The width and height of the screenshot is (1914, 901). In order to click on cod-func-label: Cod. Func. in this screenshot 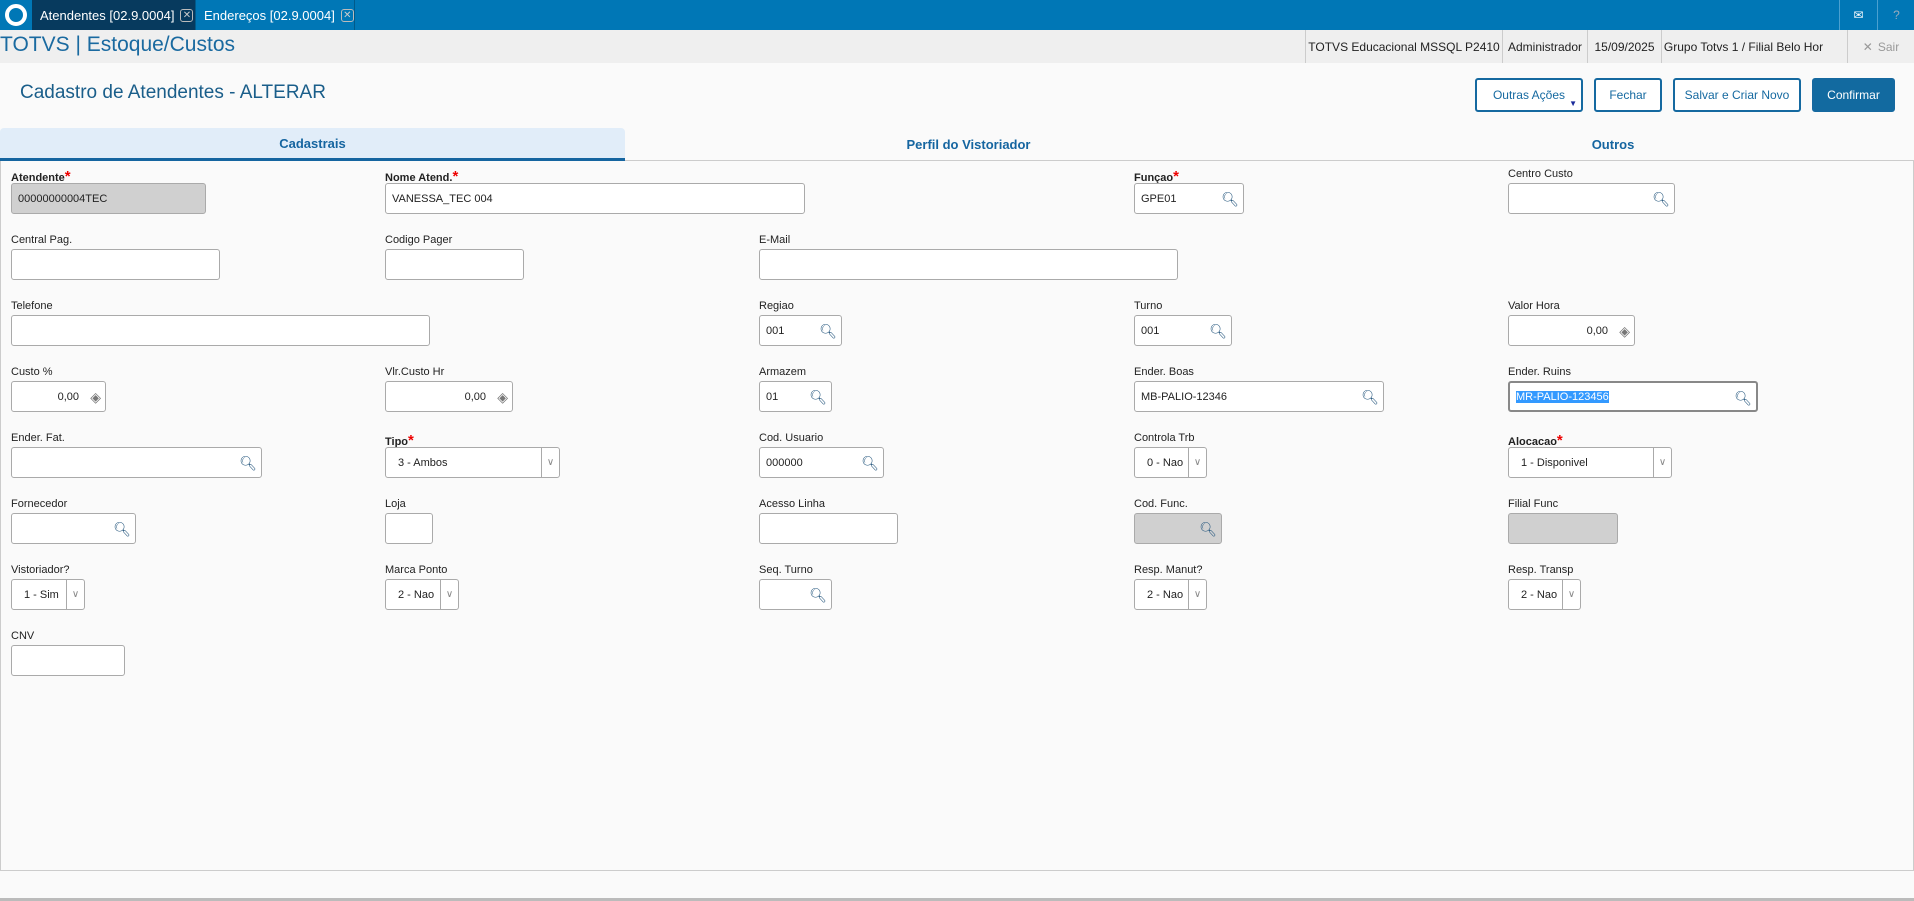, I will do `click(1161, 504)`.